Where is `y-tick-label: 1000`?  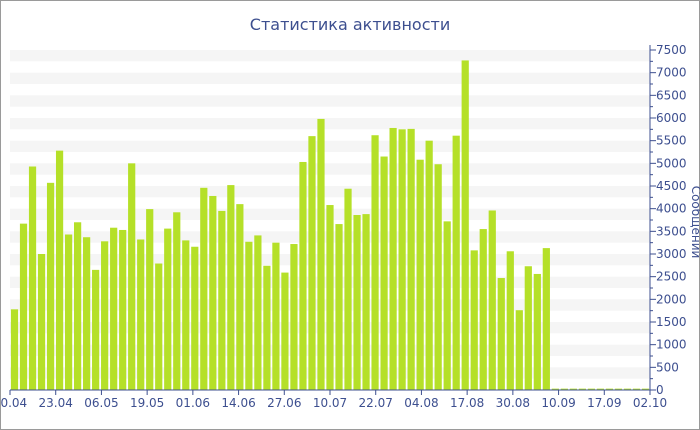 y-tick-label: 1000 is located at coordinates (671, 345).